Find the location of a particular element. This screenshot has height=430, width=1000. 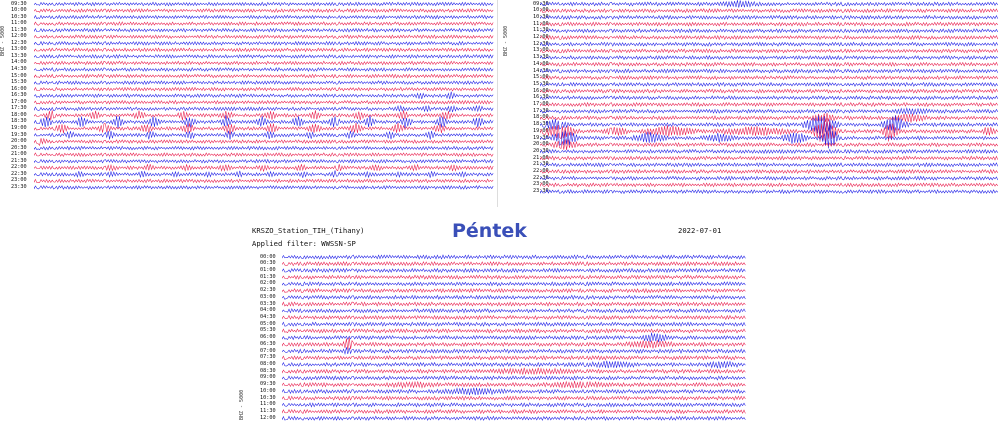

time-label: 18:00 is located at coordinates (19, 114).